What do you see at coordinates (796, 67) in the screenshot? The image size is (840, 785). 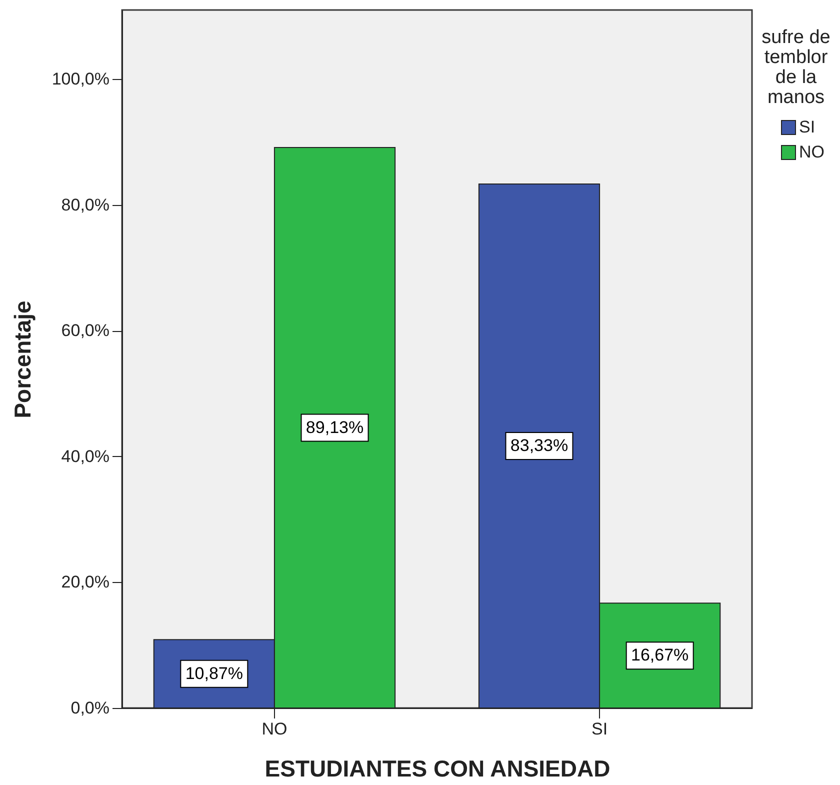 I see `legend-title: sufre de temblor de la manos` at bounding box center [796, 67].